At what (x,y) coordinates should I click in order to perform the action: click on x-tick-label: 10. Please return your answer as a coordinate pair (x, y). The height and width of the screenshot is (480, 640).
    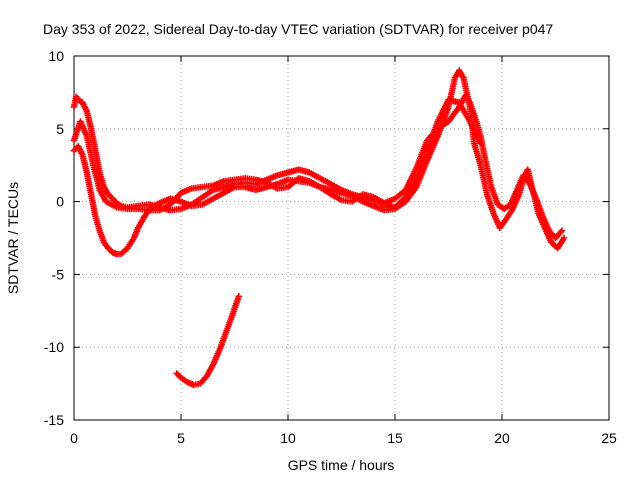
    Looking at the image, I should click on (288, 438).